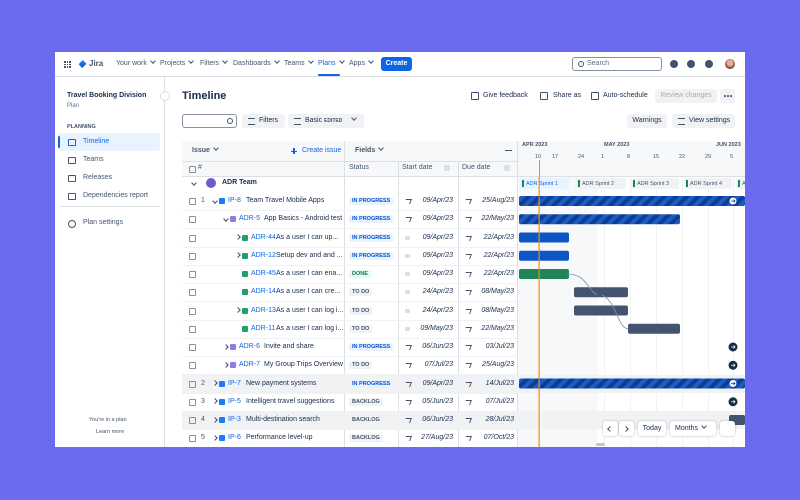 Image resolution: width=800 pixels, height=500 pixels. I want to click on review-changes-label: Review changes, so click(686, 95).